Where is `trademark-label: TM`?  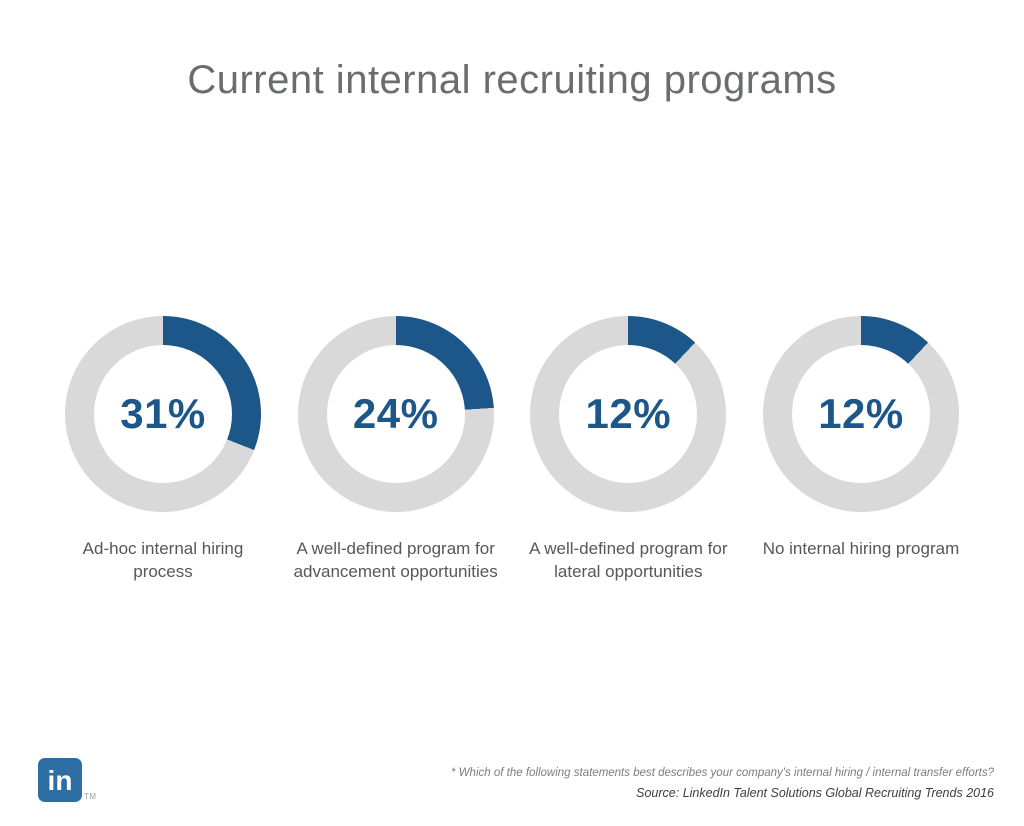 trademark-label: TM is located at coordinates (90, 796).